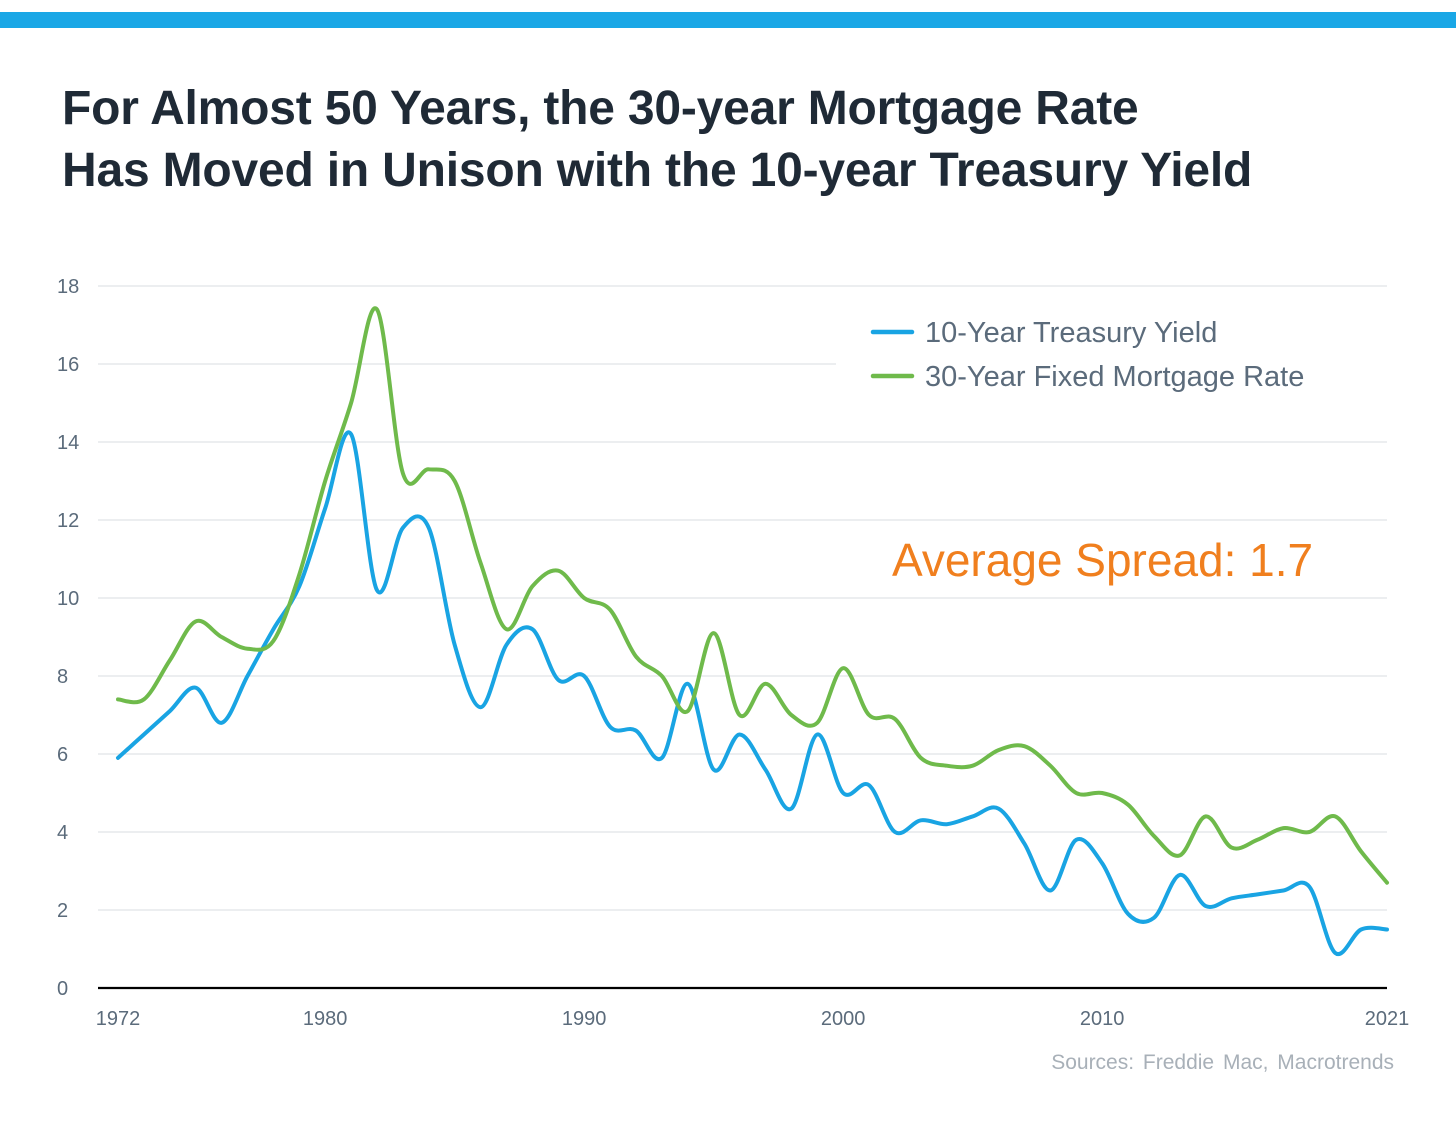  Describe the element at coordinates (1114, 377) in the screenshot. I see `legend-label: 30-Year Fixed Mortgage Rate` at that location.